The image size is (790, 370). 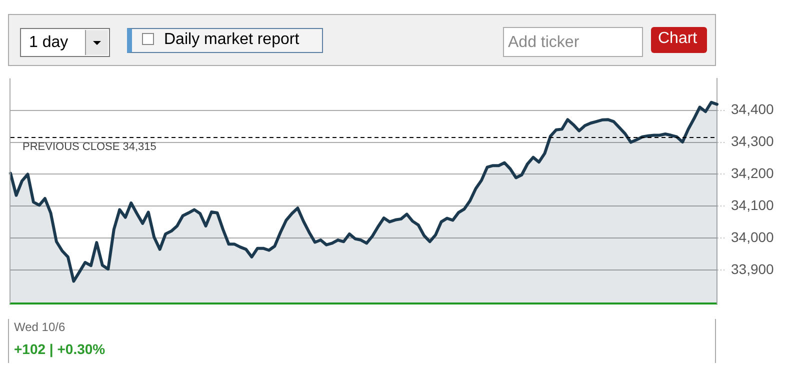 What do you see at coordinates (40, 327) in the screenshot?
I see `x-axis-title: Wed 10/6` at bounding box center [40, 327].